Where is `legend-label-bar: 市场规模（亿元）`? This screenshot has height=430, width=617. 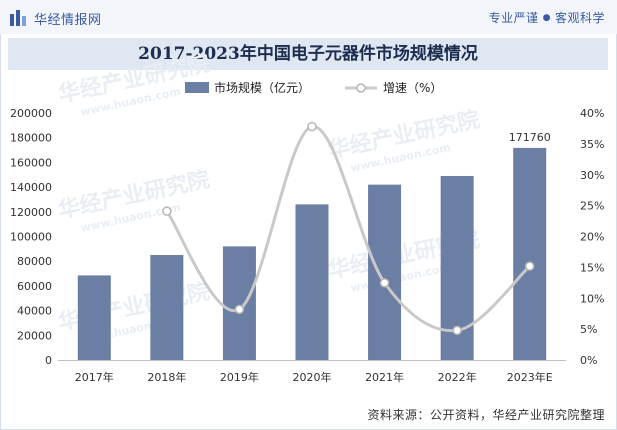
legend-label-bar: 市场规模（亿元） is located at coordinates (262, 87).